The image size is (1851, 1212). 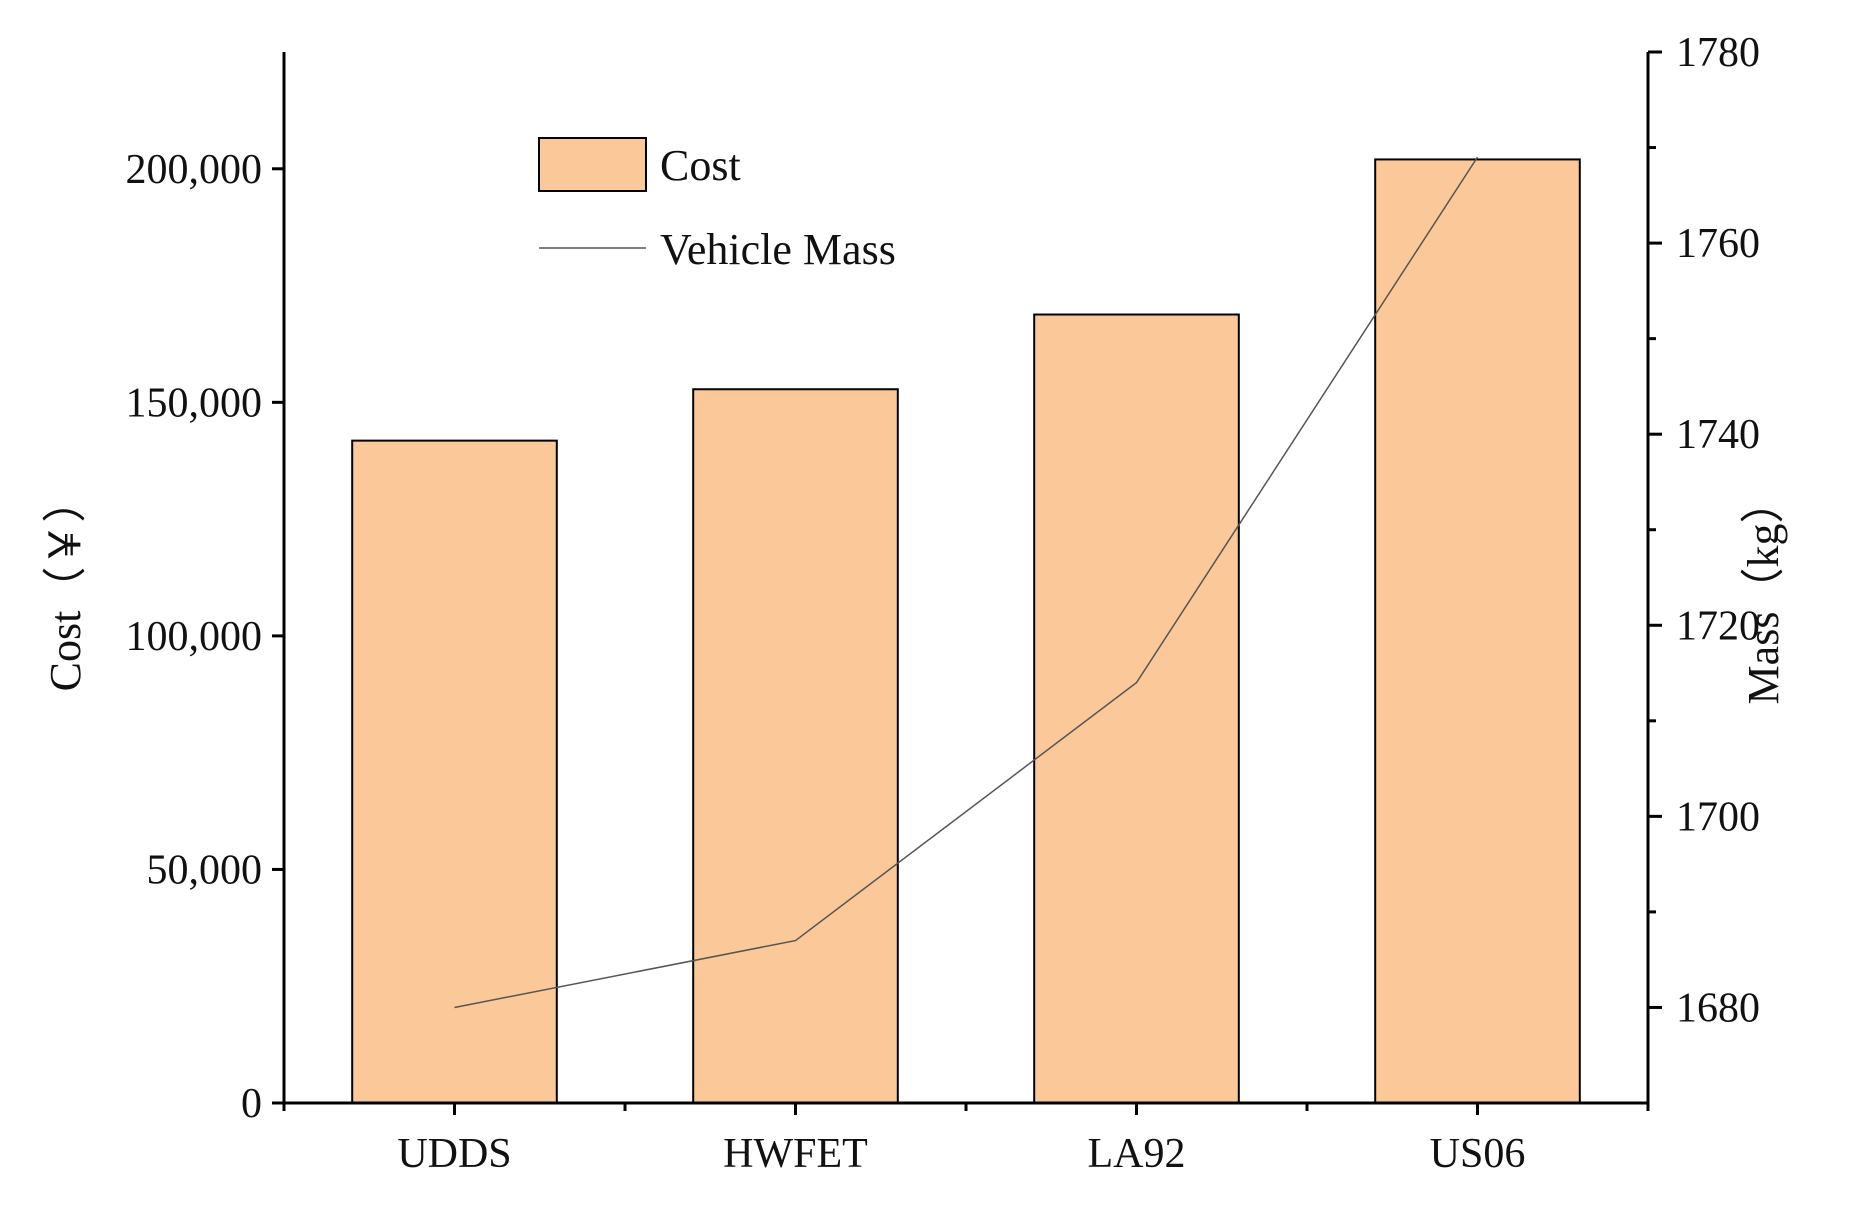 What do you see at coordinates (795, 746) in the screenshot?
I see `bar-hwfet` at bounding box center [795, 746].